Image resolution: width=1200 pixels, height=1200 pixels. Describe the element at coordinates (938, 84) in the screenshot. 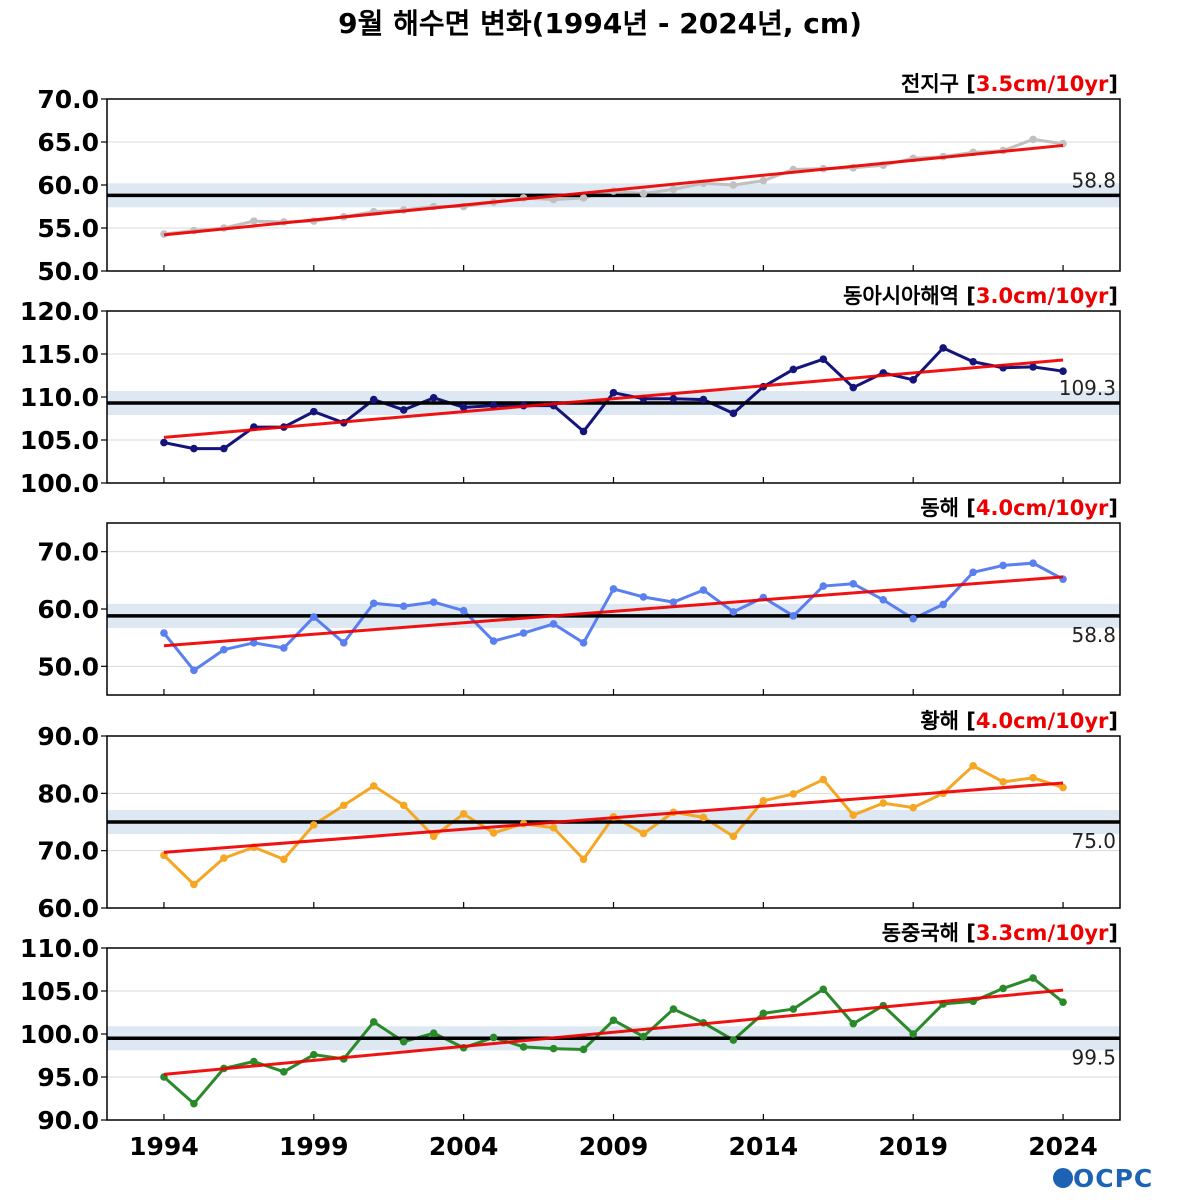

I see `panel-name: 전지구 [` at that location.